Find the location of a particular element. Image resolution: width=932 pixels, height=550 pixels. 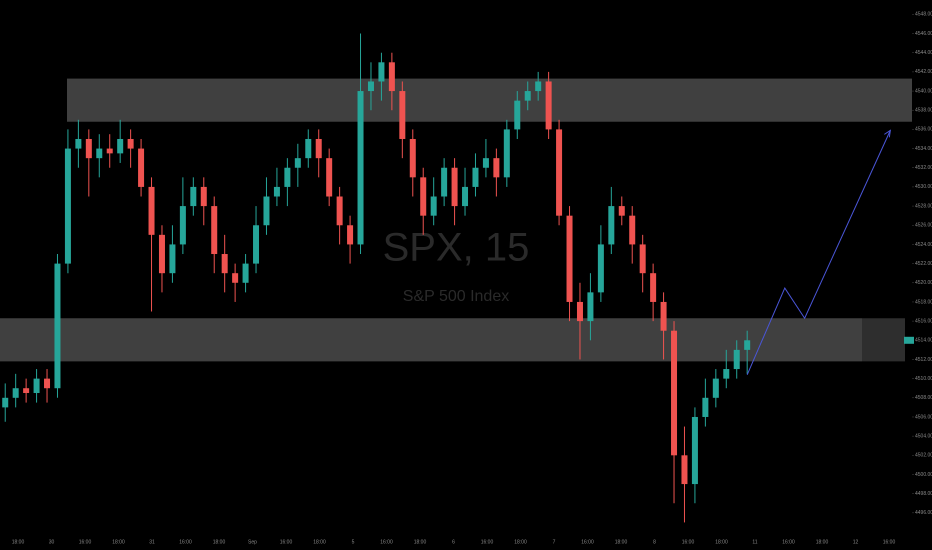

x-tick-label: 8 is located at coordinates (654, 542).